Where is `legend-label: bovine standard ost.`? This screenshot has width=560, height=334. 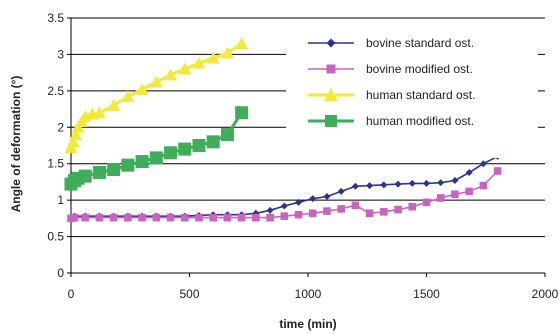
legend-label: bovine standard ost. is located at coordinates (420, 43).